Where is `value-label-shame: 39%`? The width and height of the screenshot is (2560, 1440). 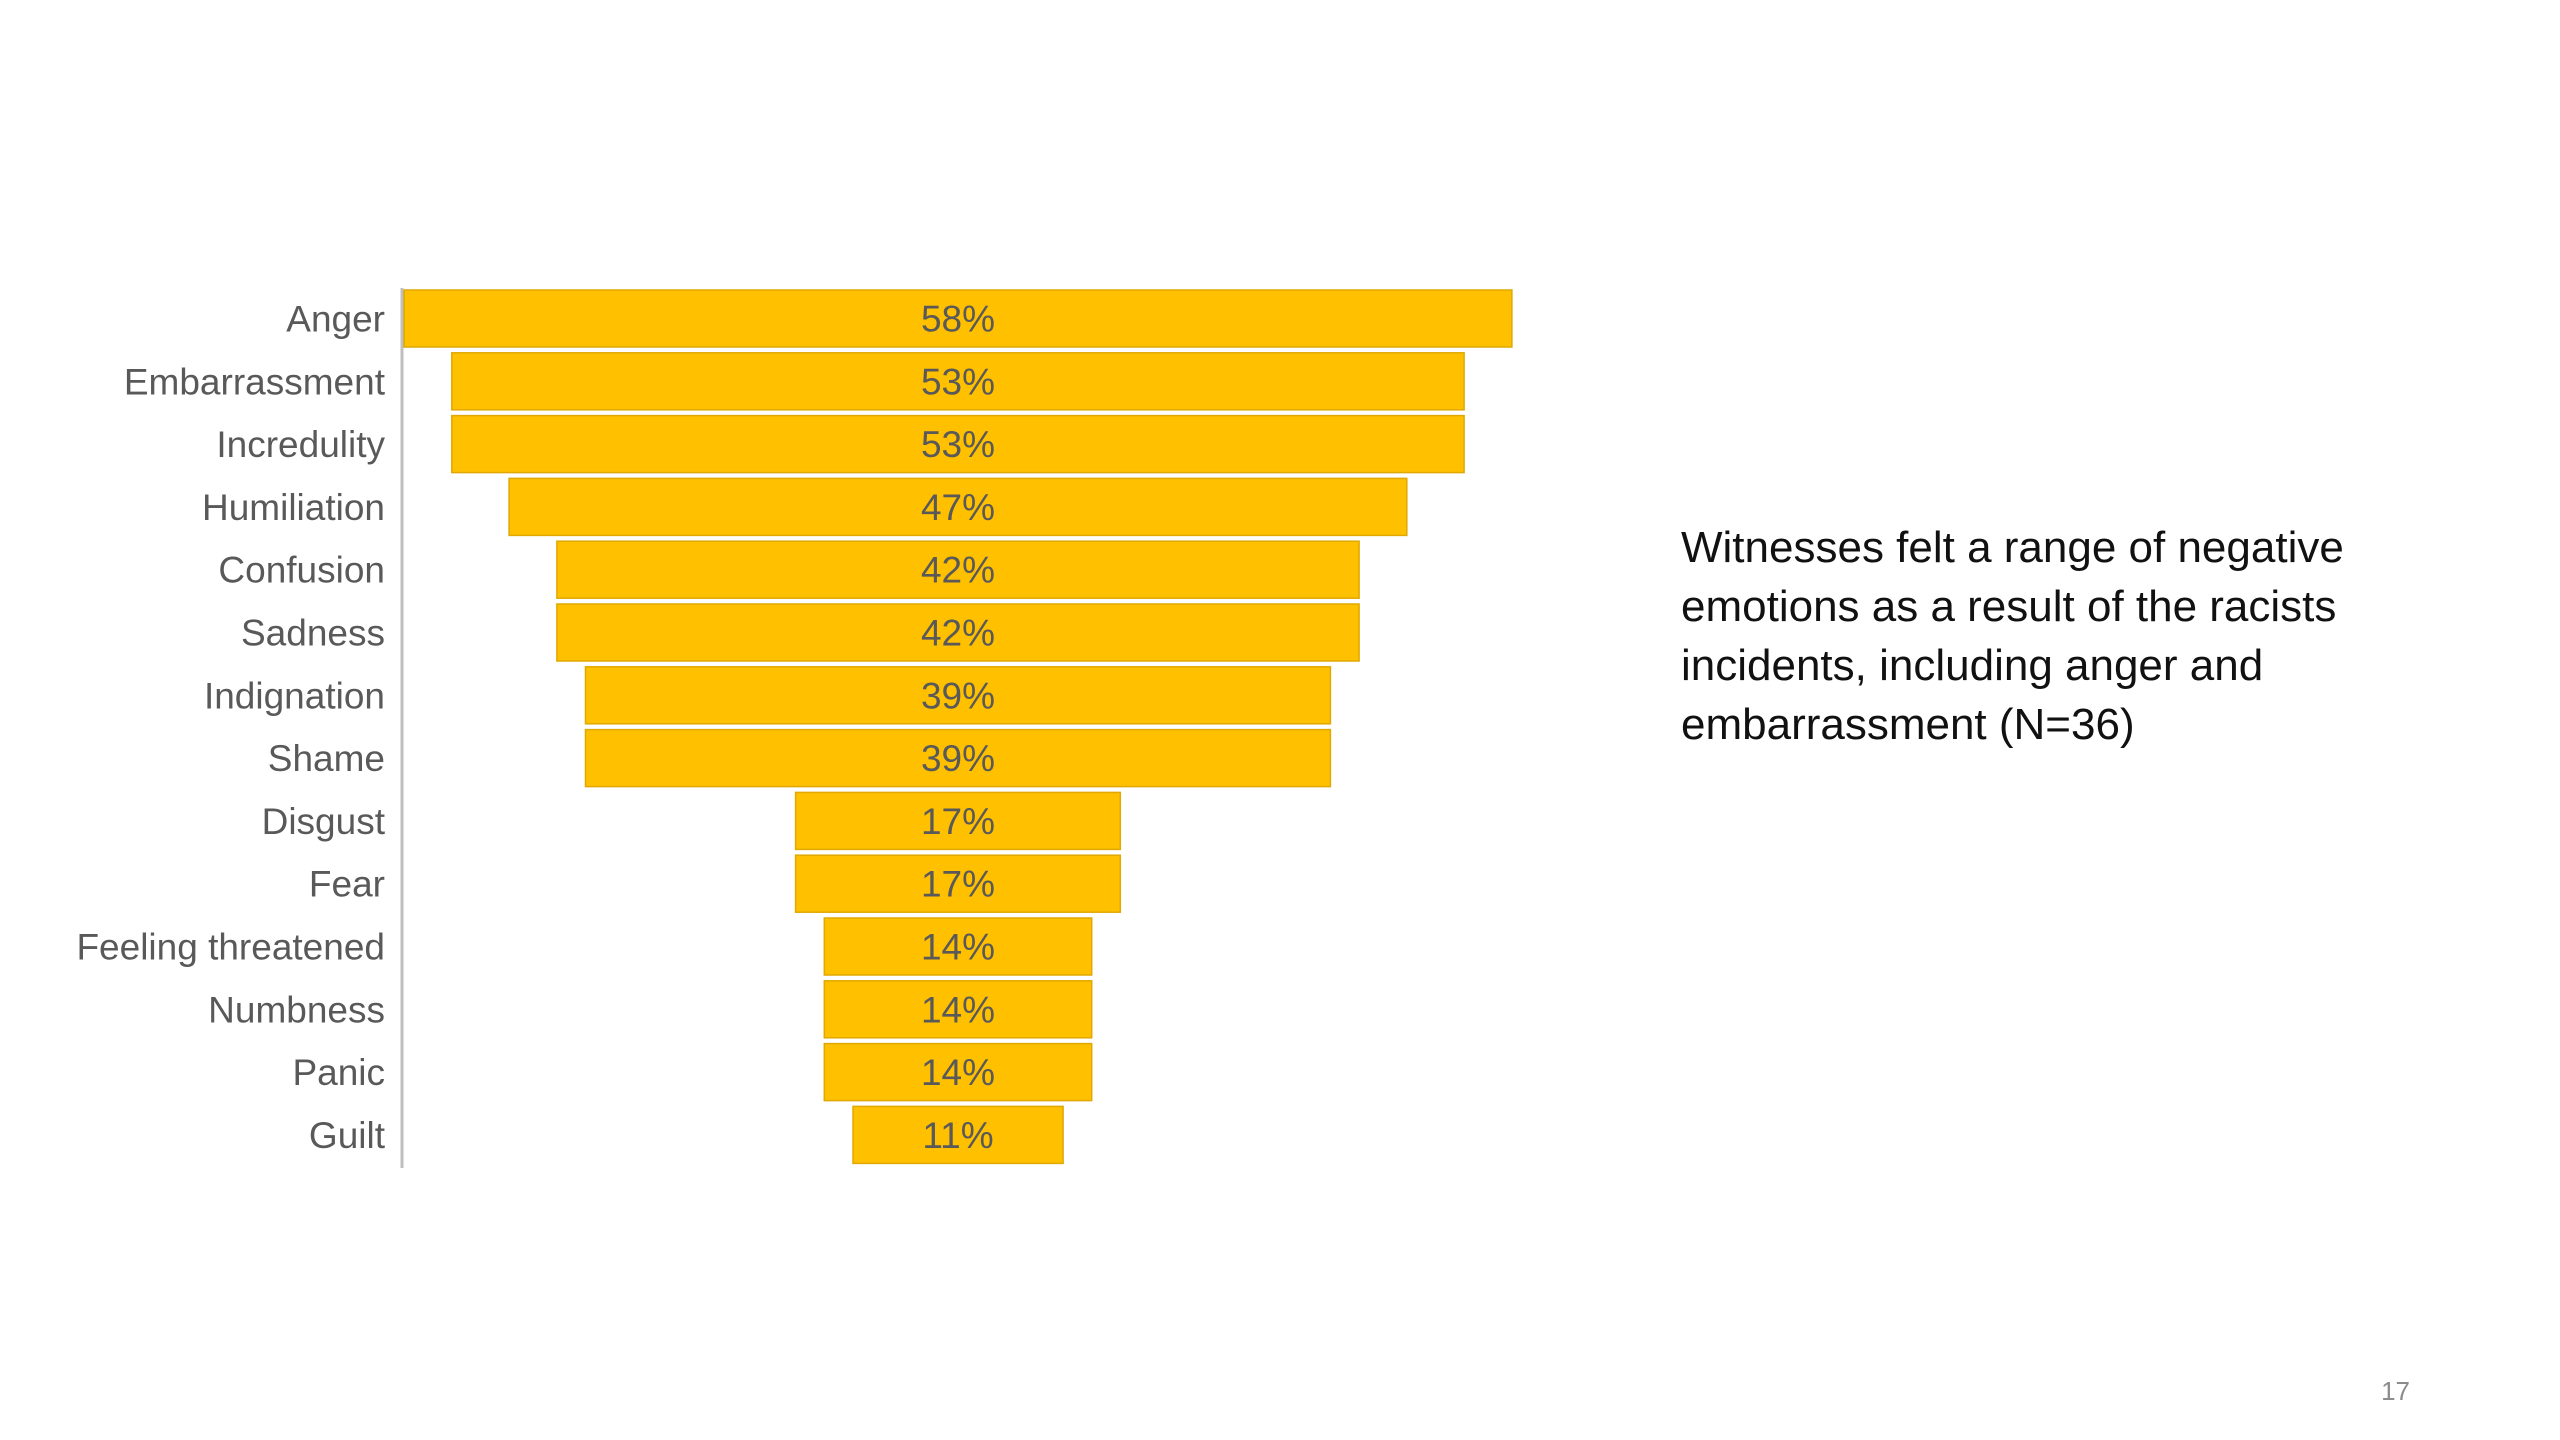
value-label-shame: 39% is located at coordinates (958, 758).